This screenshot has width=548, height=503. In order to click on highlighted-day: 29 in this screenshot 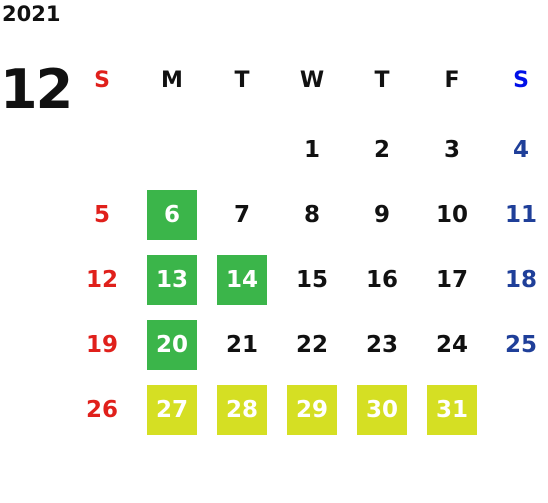, I will do `click(312, 410)`.